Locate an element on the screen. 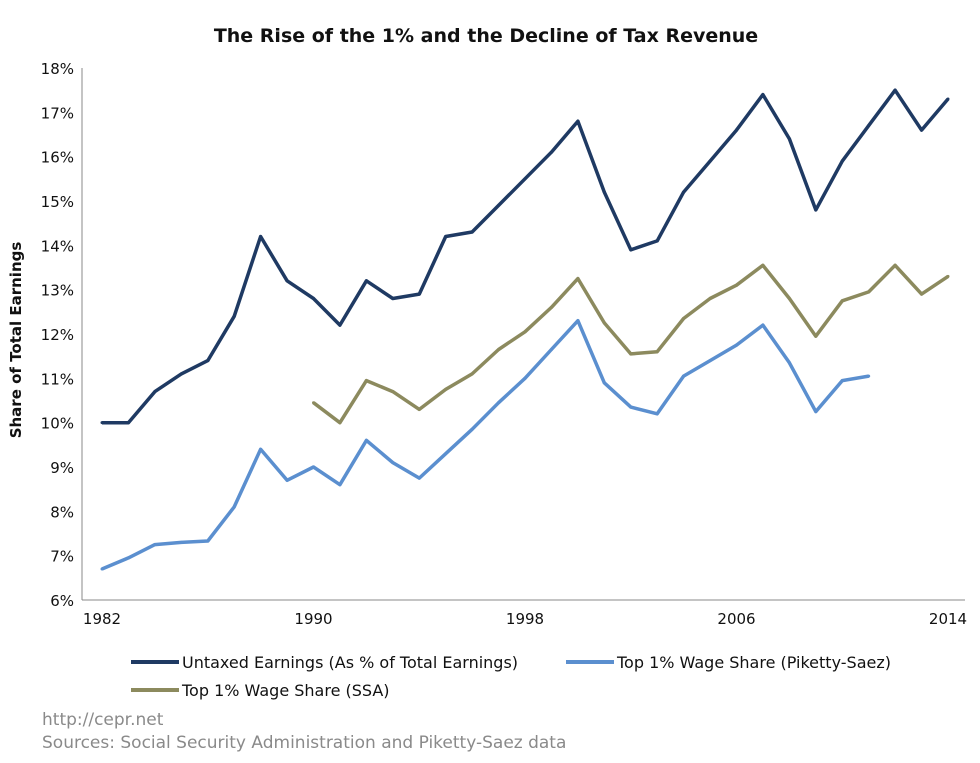 This screenshot has width=980, height=763. y-tick-label: 7% is located at coordinates (62, 557).